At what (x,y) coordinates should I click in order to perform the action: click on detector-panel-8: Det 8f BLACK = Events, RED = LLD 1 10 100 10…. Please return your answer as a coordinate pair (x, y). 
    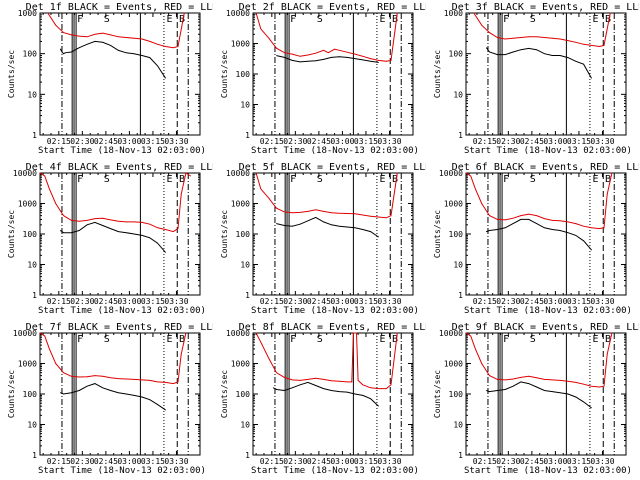
    Looking at the image, I should click on (323, 399).